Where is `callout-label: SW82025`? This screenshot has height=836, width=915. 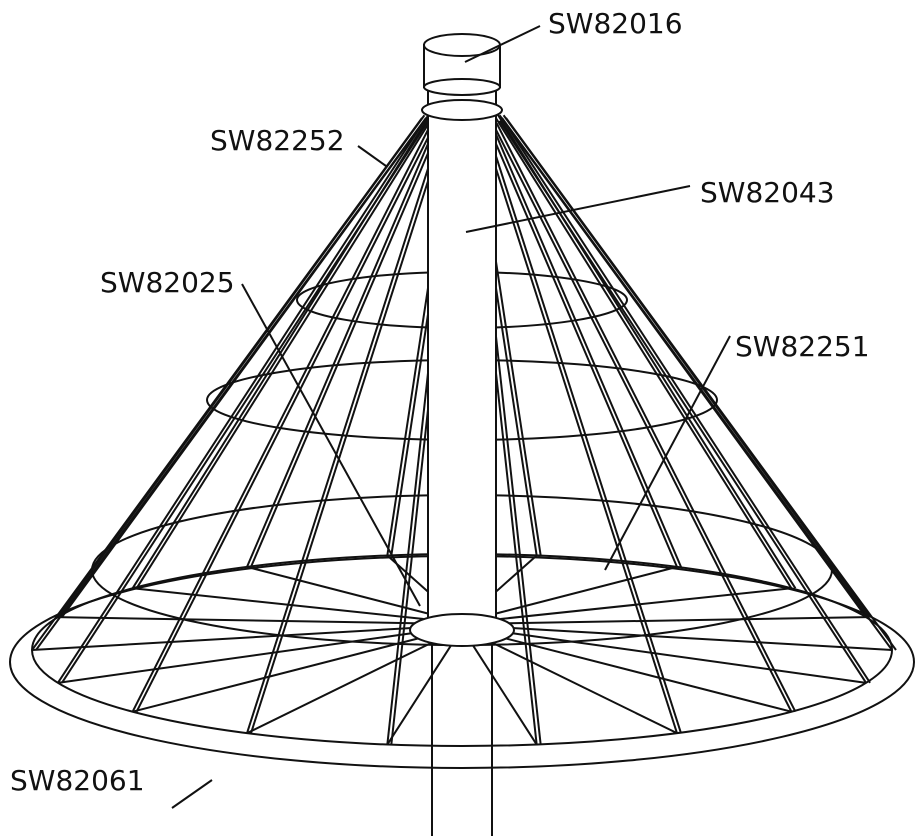
callout-label: SW82025 is located at coordinates (167, 282).